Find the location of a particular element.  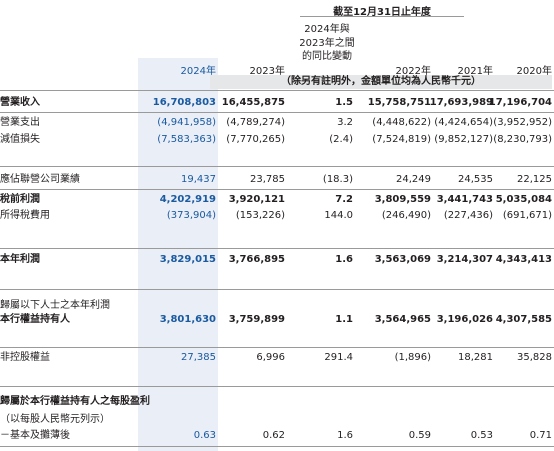

row-label: 應佔聯營公司業績 is located at coordinates (40, 179).